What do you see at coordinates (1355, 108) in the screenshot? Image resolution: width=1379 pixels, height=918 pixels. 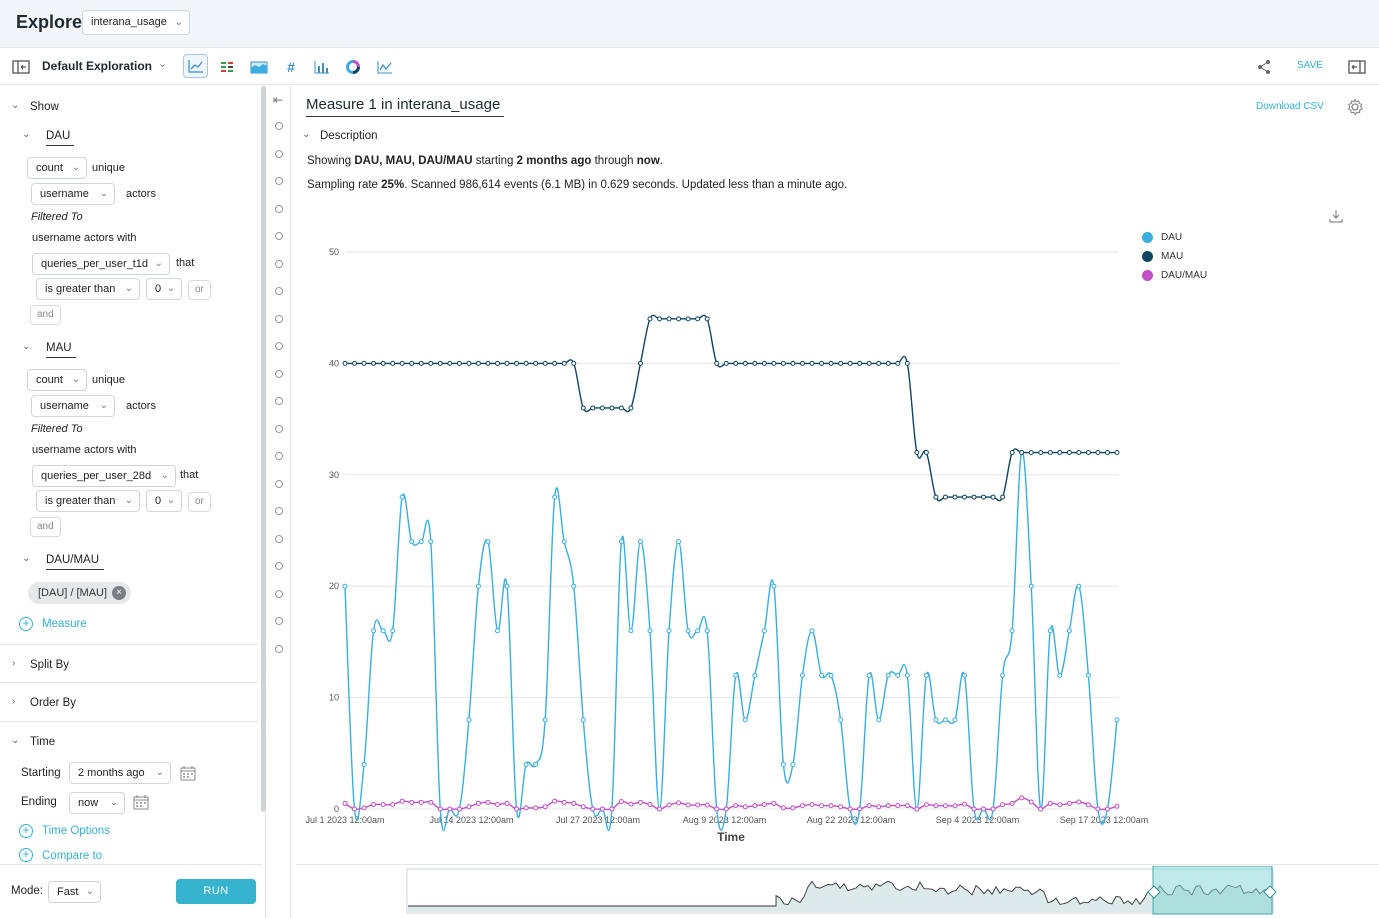 I see `gear-icon` at bounding box center [1355, 108].